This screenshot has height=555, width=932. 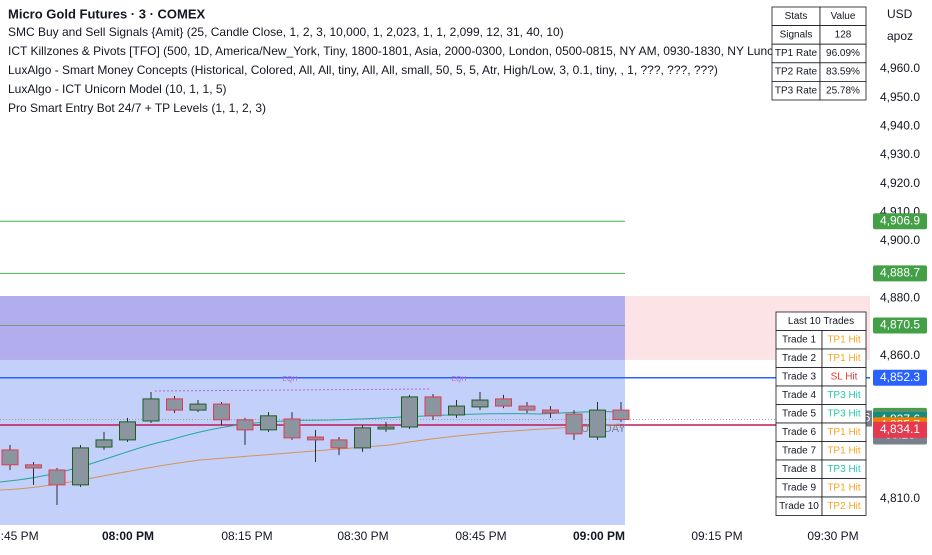 What do you see at coordinates (900, 14) in the screenshot?
I see `currency: USD` at bounding box center [900, 14].